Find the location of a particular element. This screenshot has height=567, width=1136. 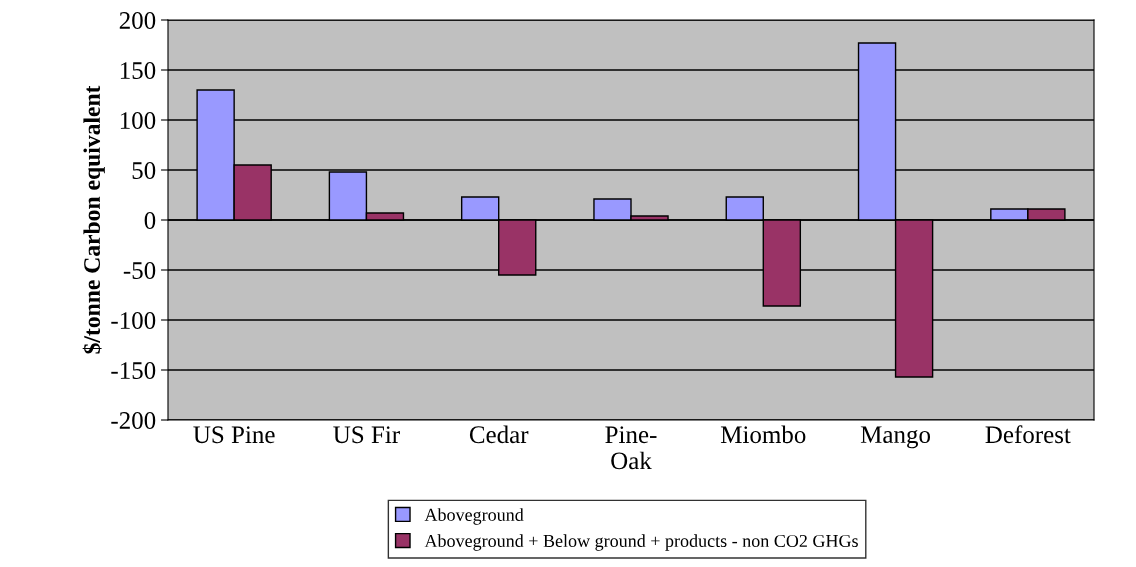

y-tick-label: -100 is located at coordinates (133, 320).